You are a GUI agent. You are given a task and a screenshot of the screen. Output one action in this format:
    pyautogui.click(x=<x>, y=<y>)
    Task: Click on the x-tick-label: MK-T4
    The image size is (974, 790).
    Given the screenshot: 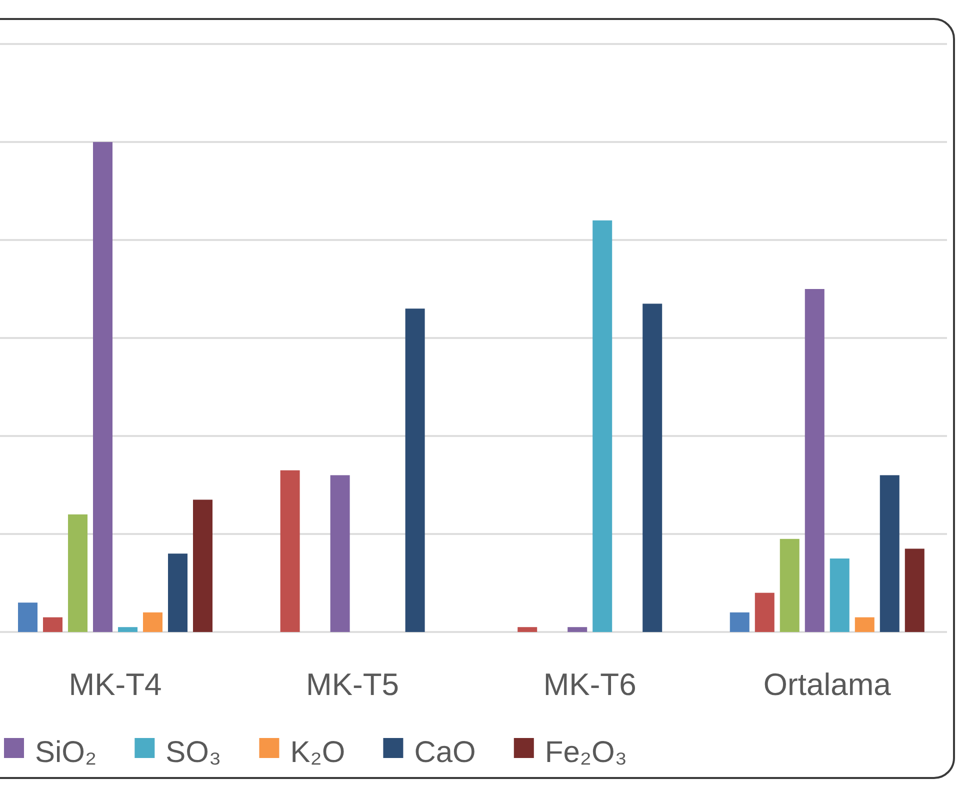 What is the action you would take?
    pyautogui.click(x=115, y=684)
    